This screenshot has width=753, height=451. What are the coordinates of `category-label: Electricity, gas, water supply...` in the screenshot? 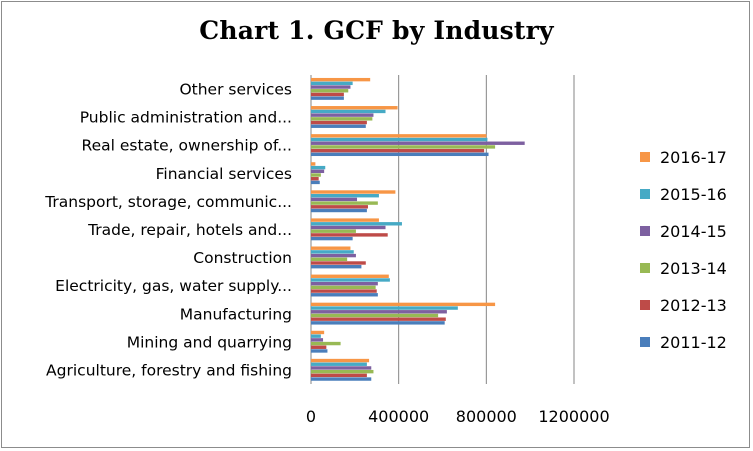 It's located at (173, 286).